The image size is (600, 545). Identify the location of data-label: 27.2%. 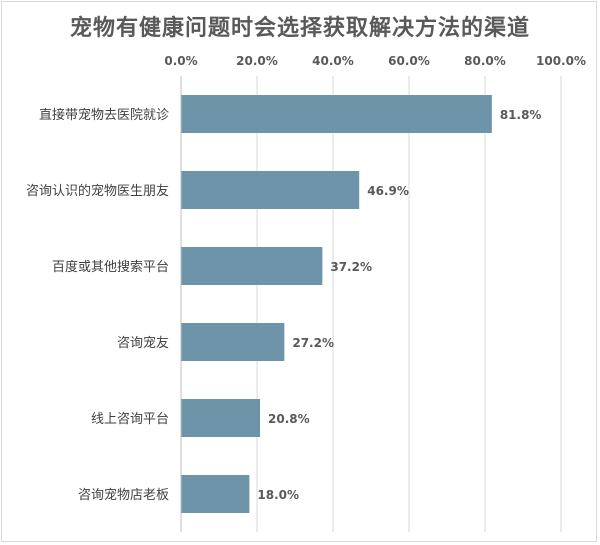
(313, 343).